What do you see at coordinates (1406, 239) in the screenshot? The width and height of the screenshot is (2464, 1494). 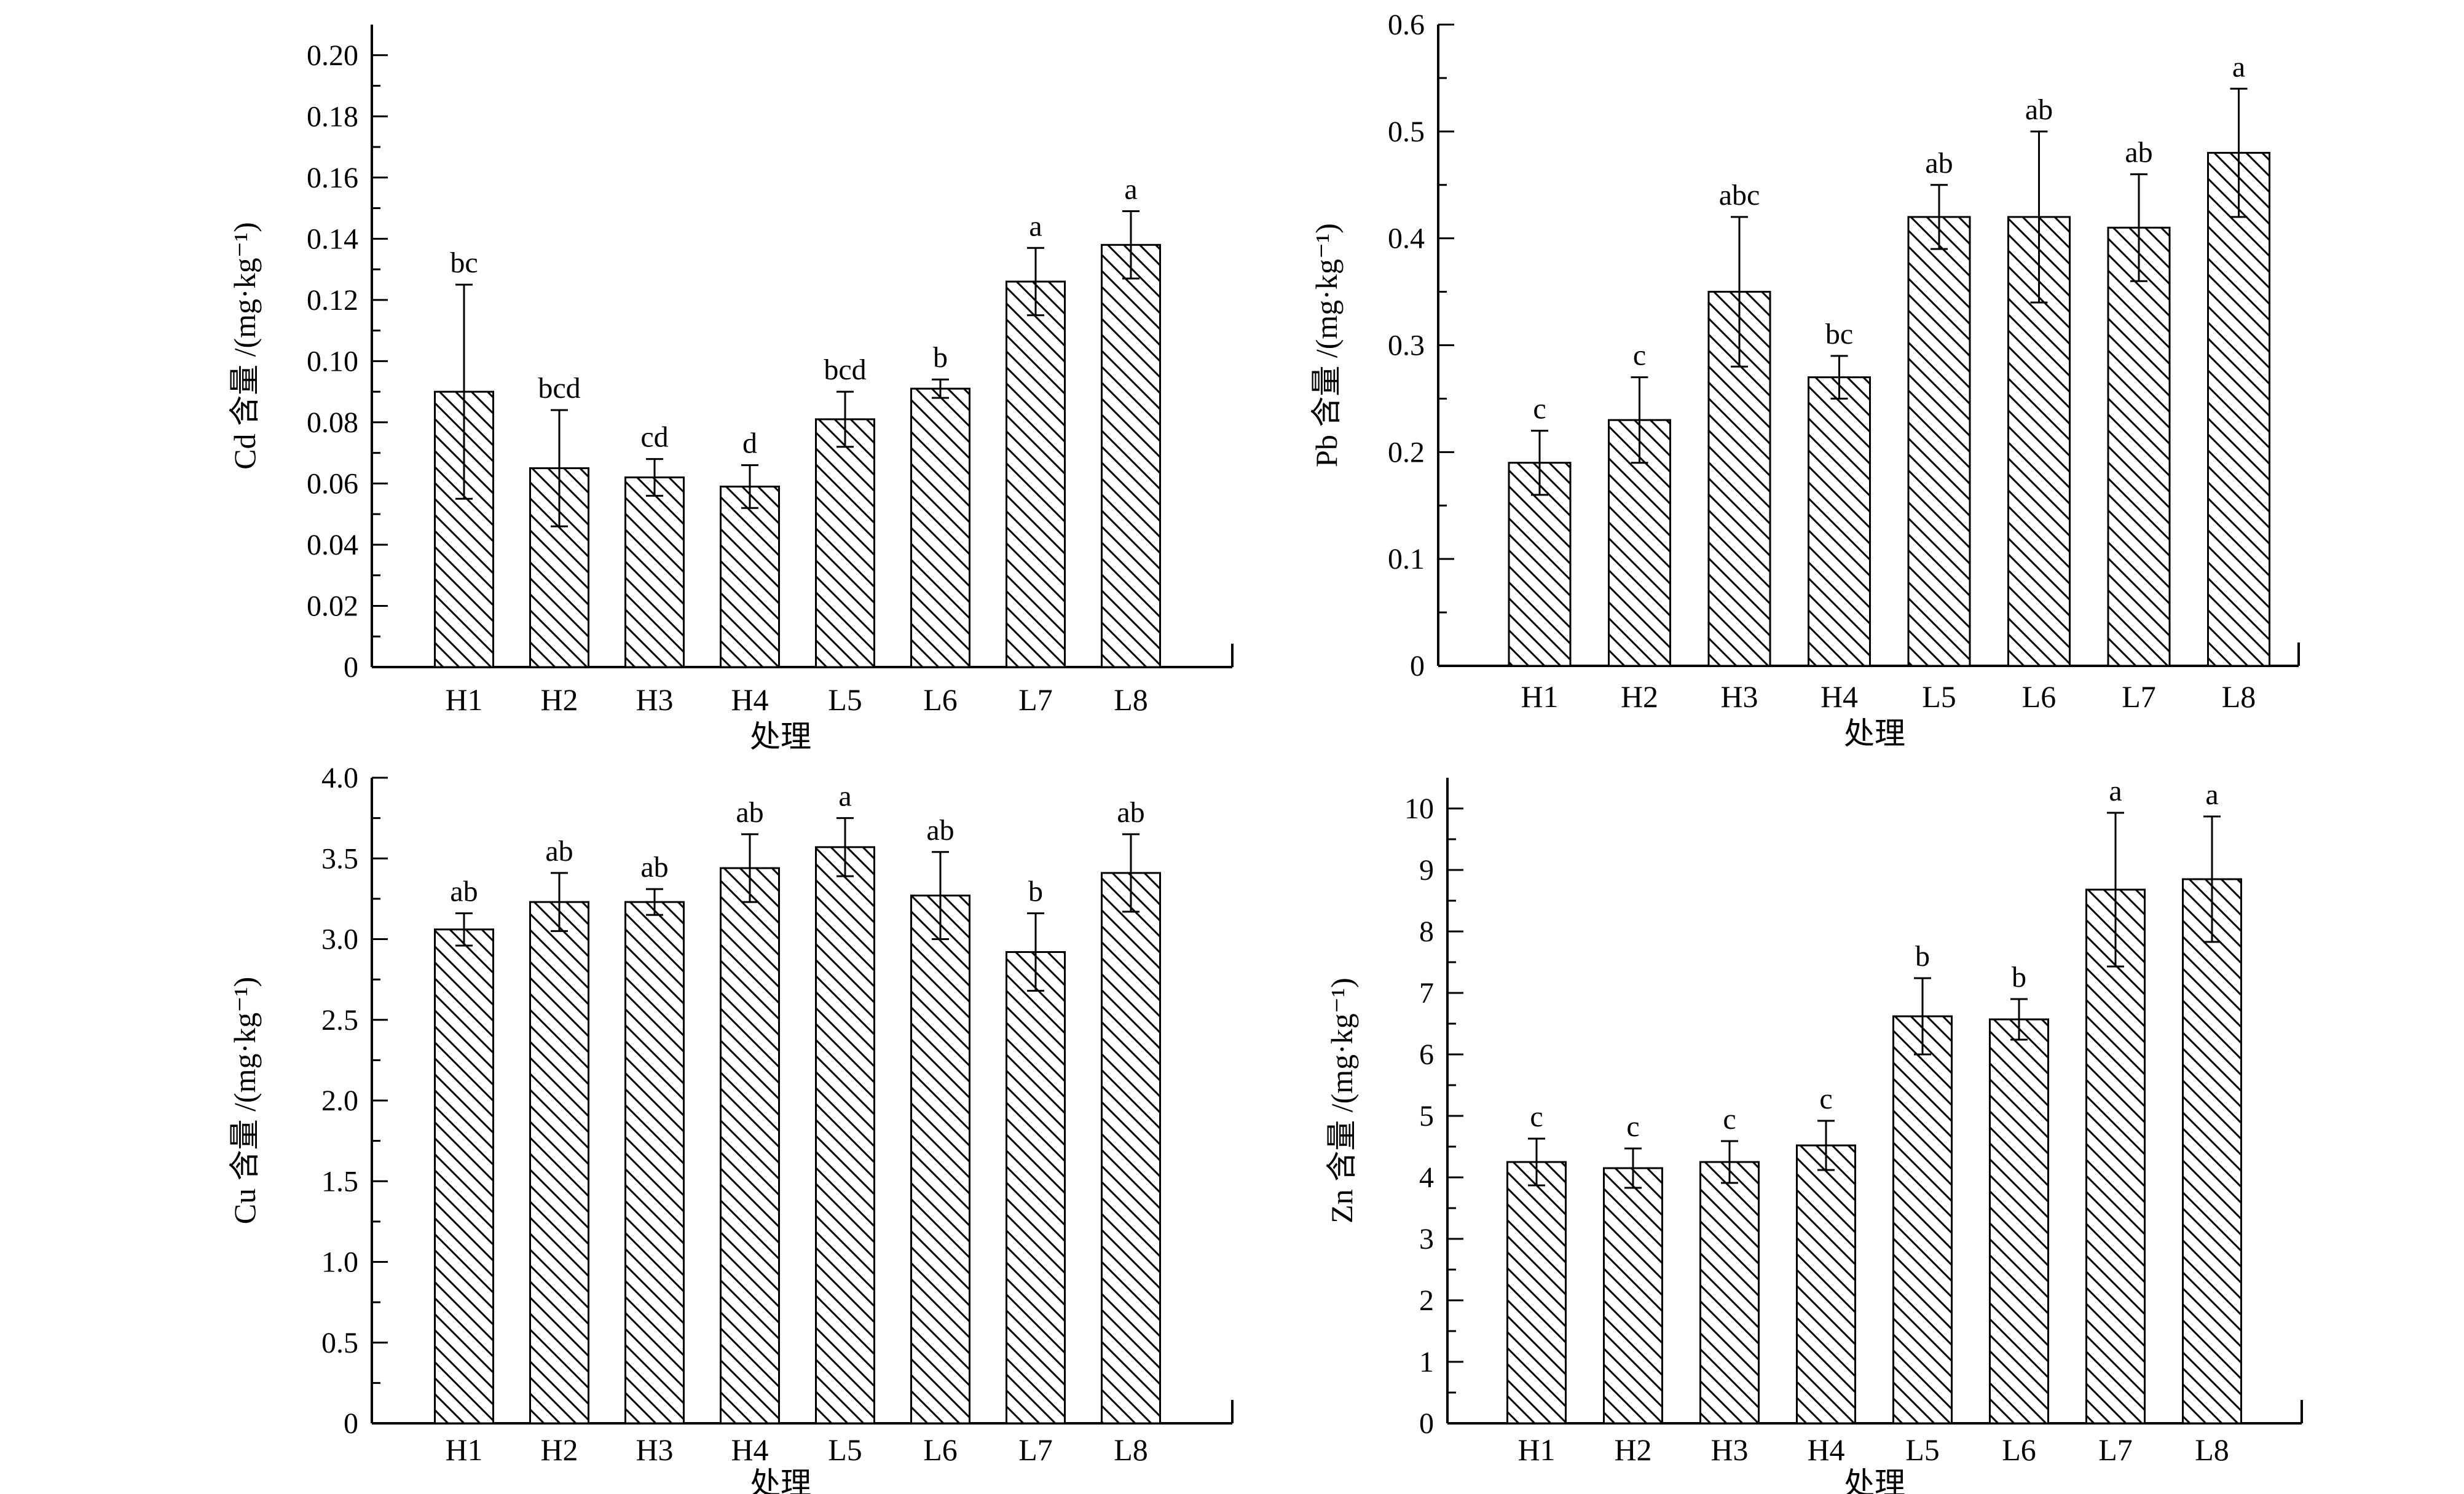 I see `pb-y-tick-label: 0.4` at bounding box center [1406, 239].